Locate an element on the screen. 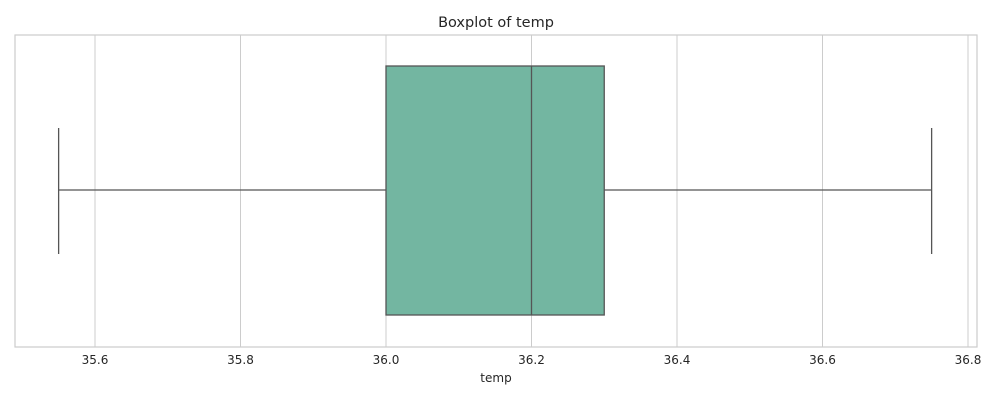 This screenshot has width=1000, height=400. x-tick-label: 35.8 is located at coordinates (240, 360).